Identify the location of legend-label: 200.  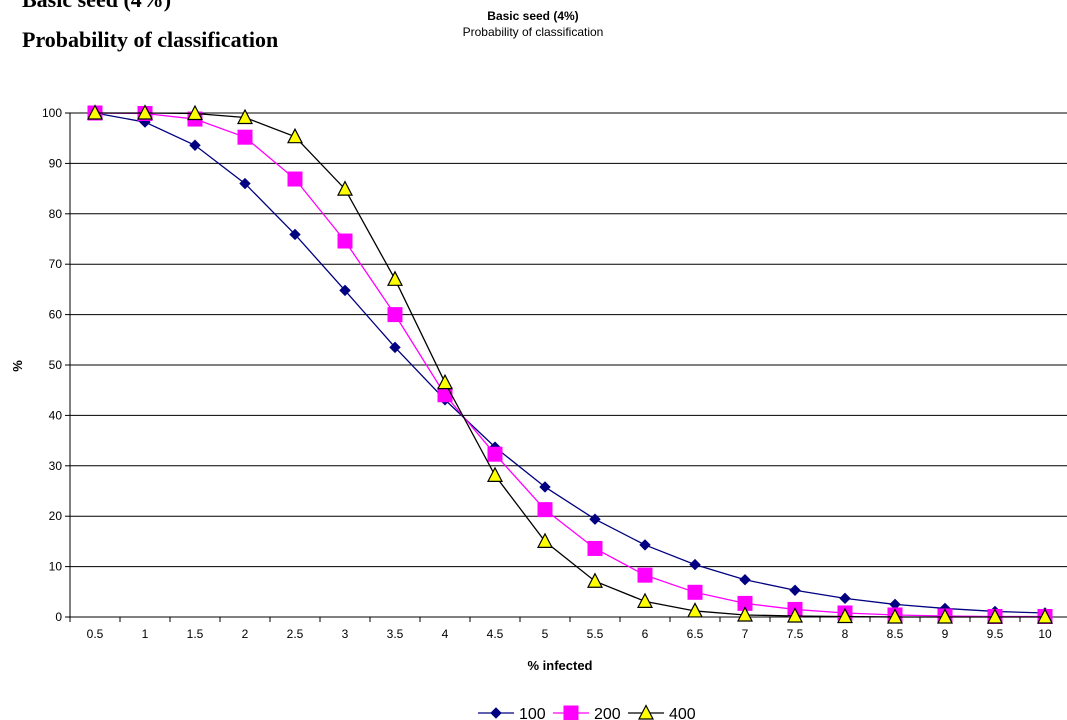
(607, 713).